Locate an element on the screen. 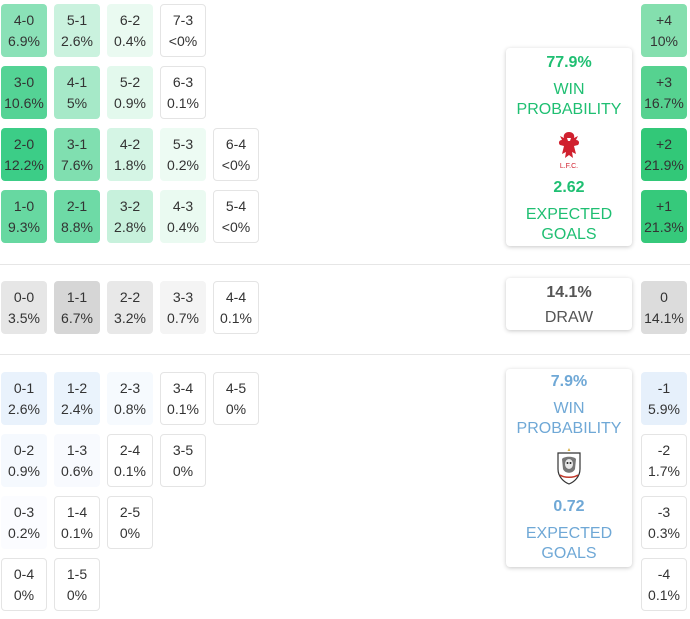  home-scoreline-cell: 6-2 0.4% is located at coordinates (130, 30).